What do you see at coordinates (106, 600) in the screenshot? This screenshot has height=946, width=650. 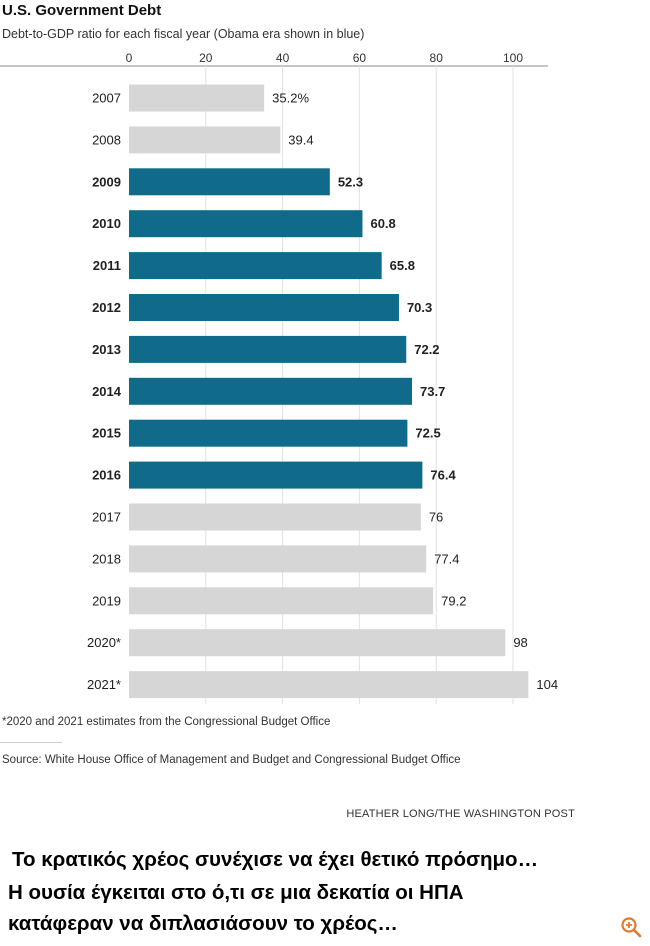 I see `category-label: 2019` at bounding box center [106, 600].